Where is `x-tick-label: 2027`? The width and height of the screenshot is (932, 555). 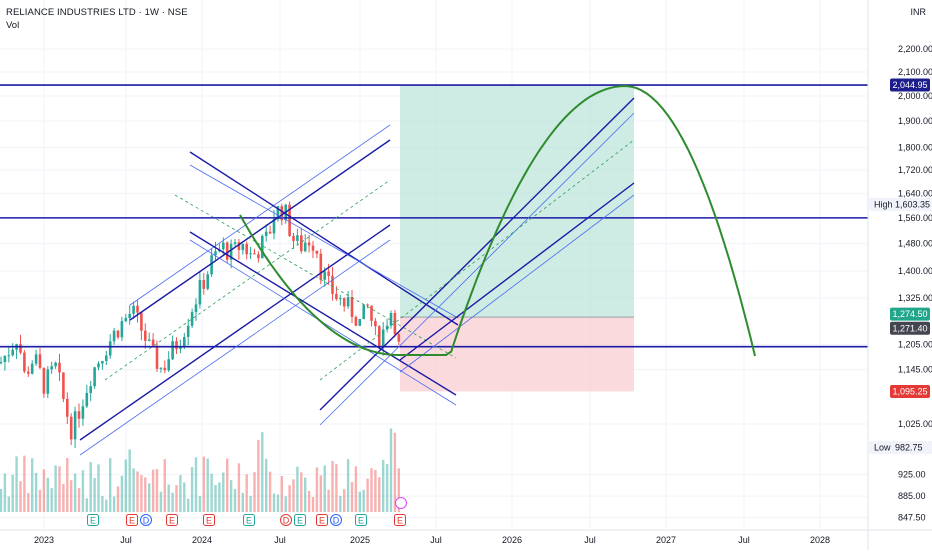
x-tick-label: 2027 is located at coordinates (666, 540).